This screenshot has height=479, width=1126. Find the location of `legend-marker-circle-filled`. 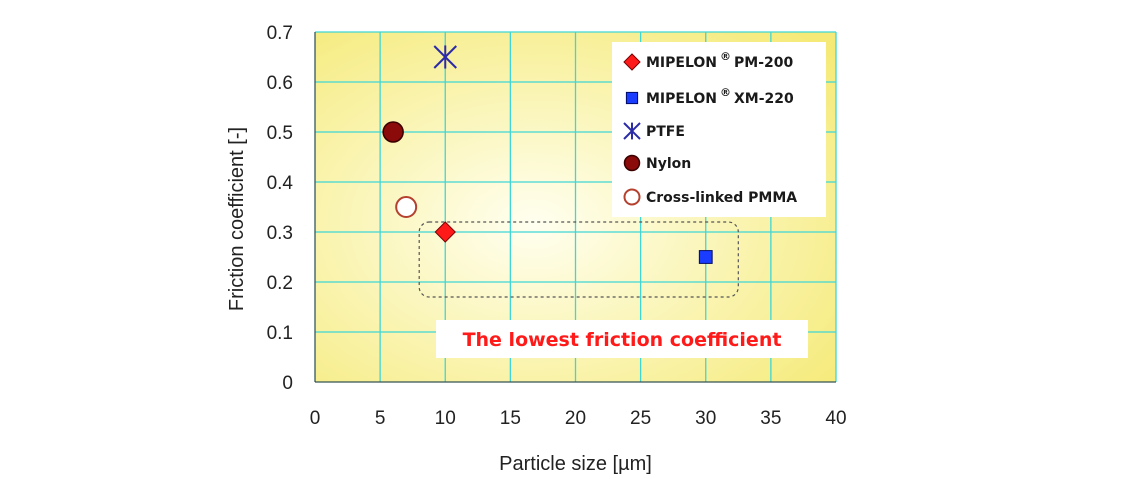

legend-marker-circle-filled is located at coordinates (632, 163).